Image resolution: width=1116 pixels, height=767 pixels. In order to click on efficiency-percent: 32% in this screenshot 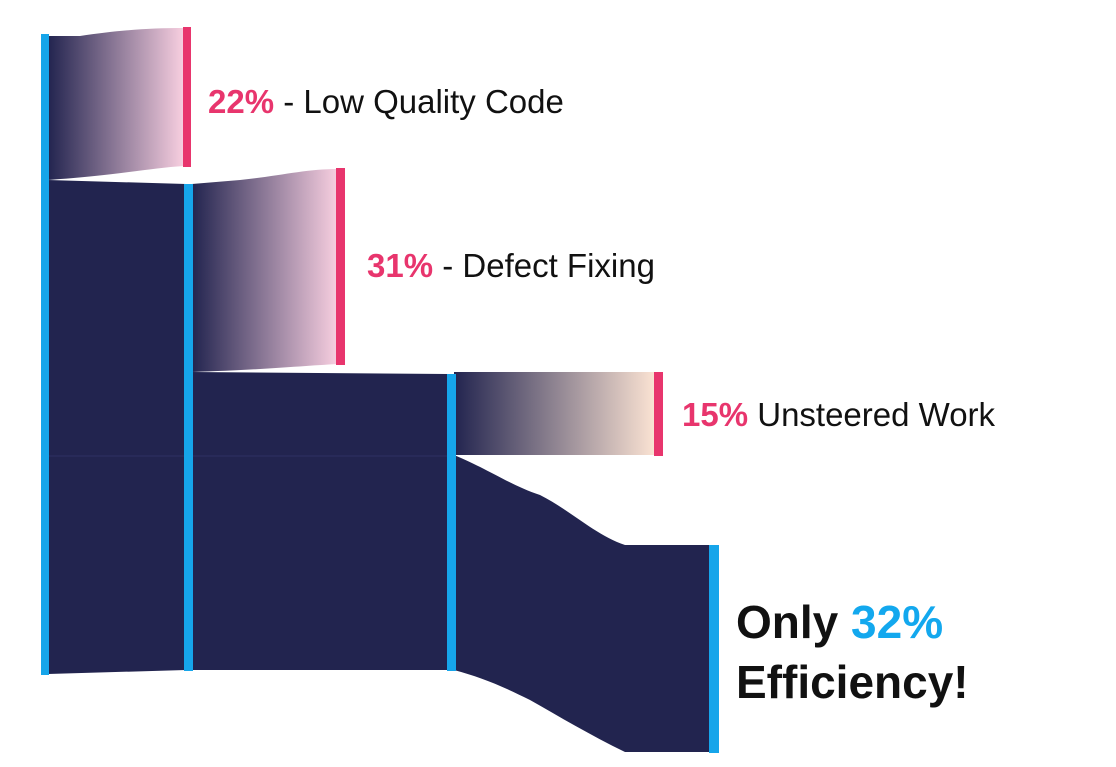, I will do `click(897, 622)`.